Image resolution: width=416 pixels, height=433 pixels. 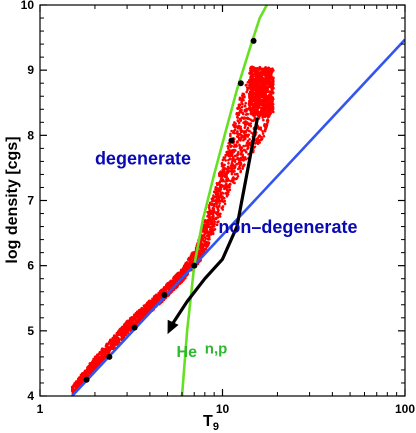 What do you see at coordinates (109, 356) in the screenshot?
I see `marker-point` at bounding box center [109, 356].